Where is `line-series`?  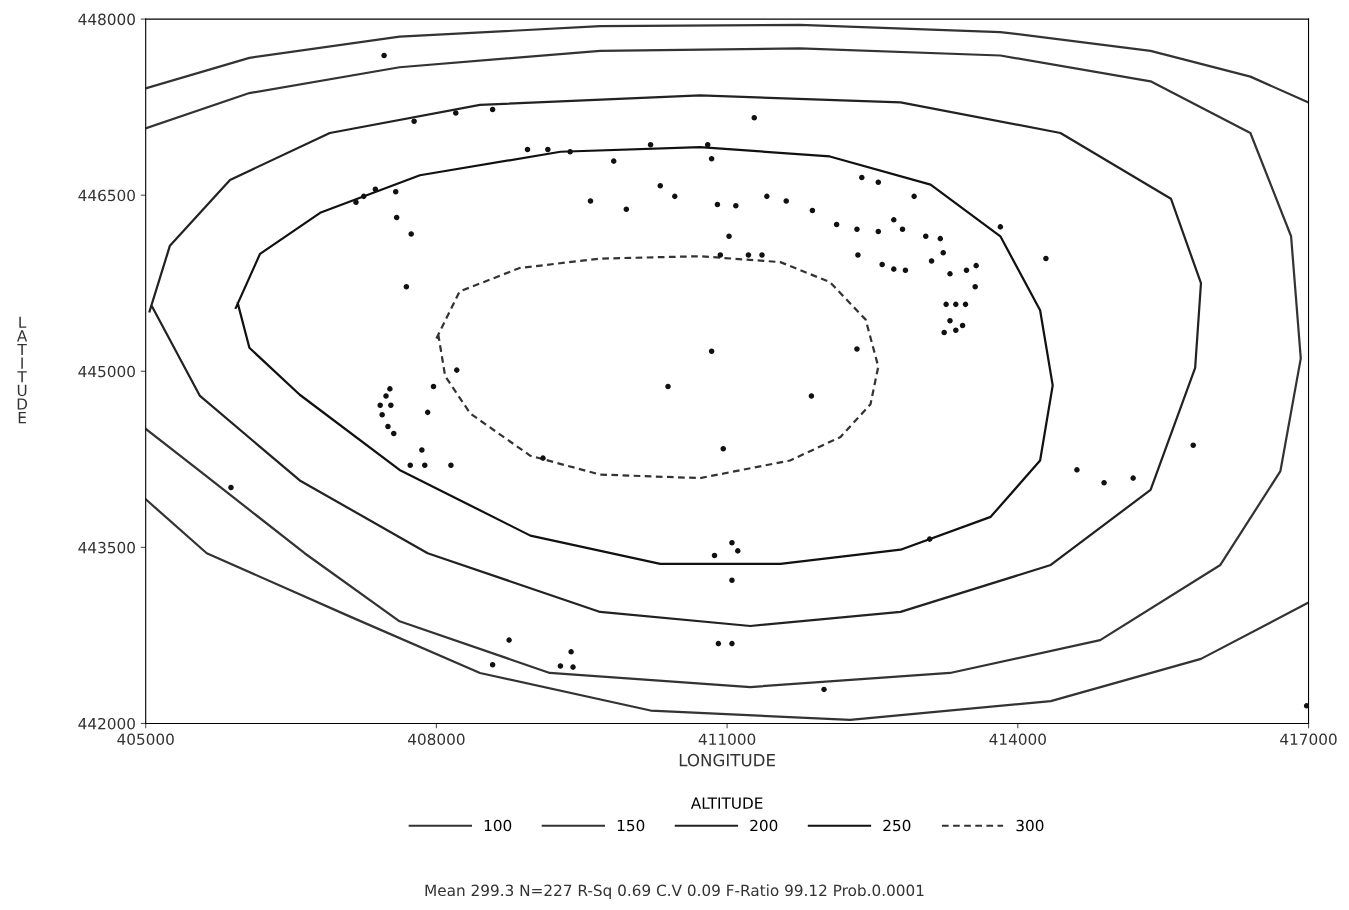
line-series is located at coordinates (657, 367).